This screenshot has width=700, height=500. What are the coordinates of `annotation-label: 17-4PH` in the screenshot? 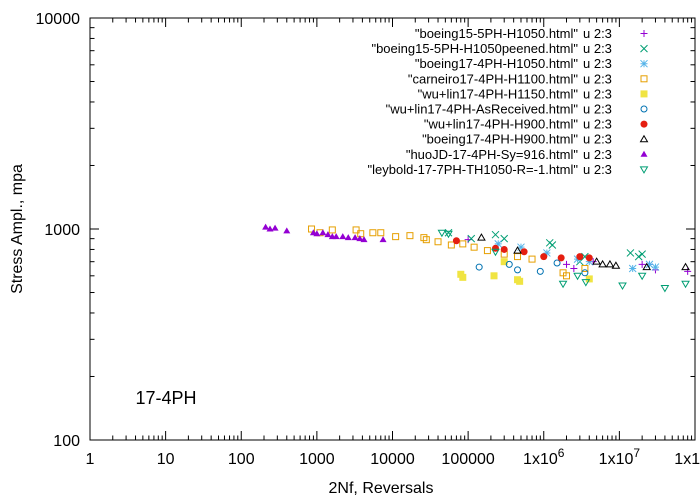 It's located at (166, 398).